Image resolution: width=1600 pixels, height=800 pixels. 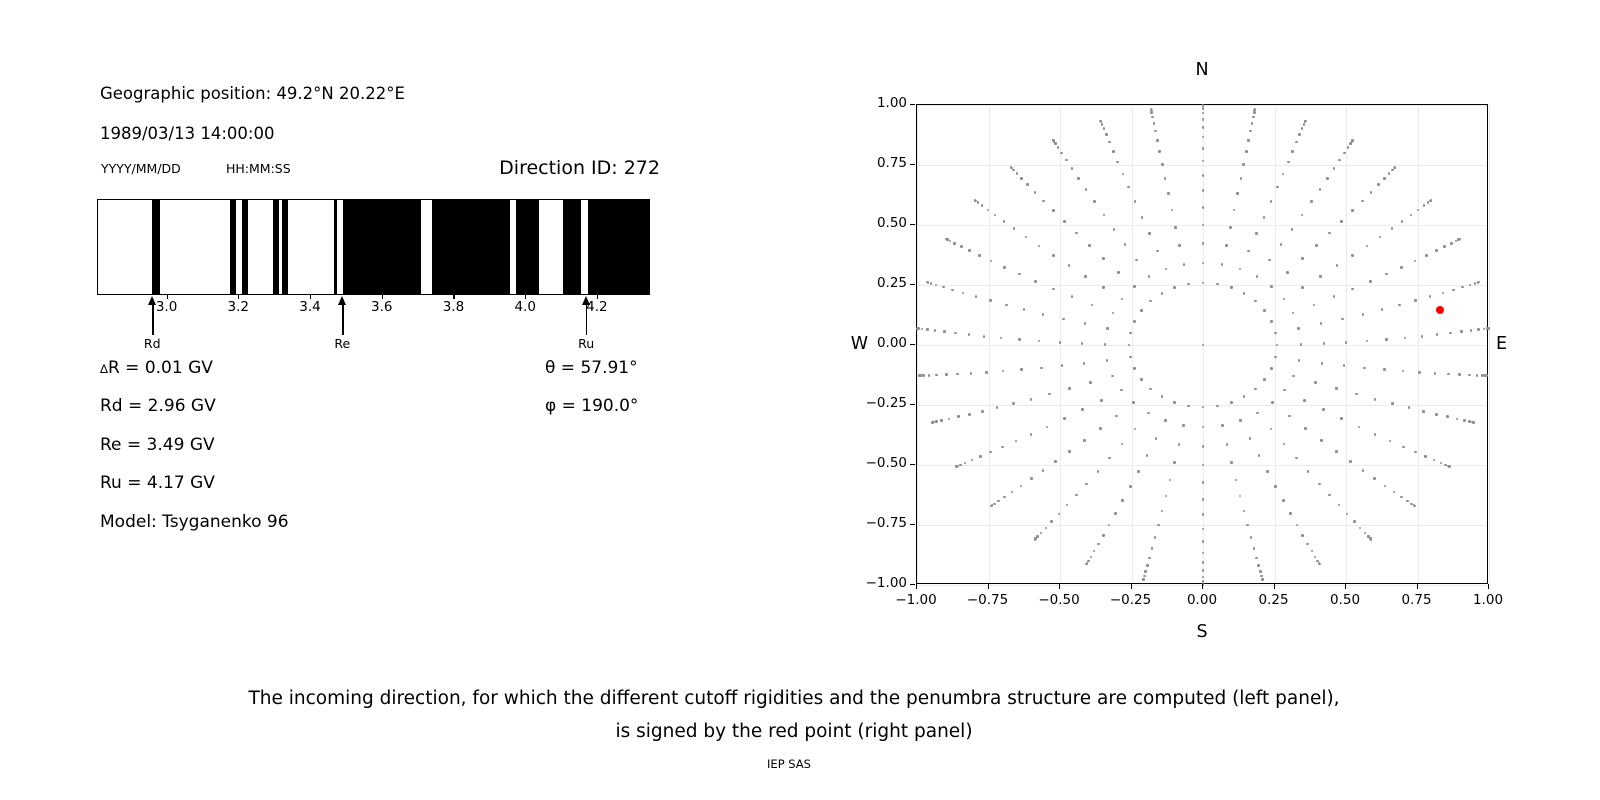 I want to click on gridline-vertical, so click(x=1346, y=344).